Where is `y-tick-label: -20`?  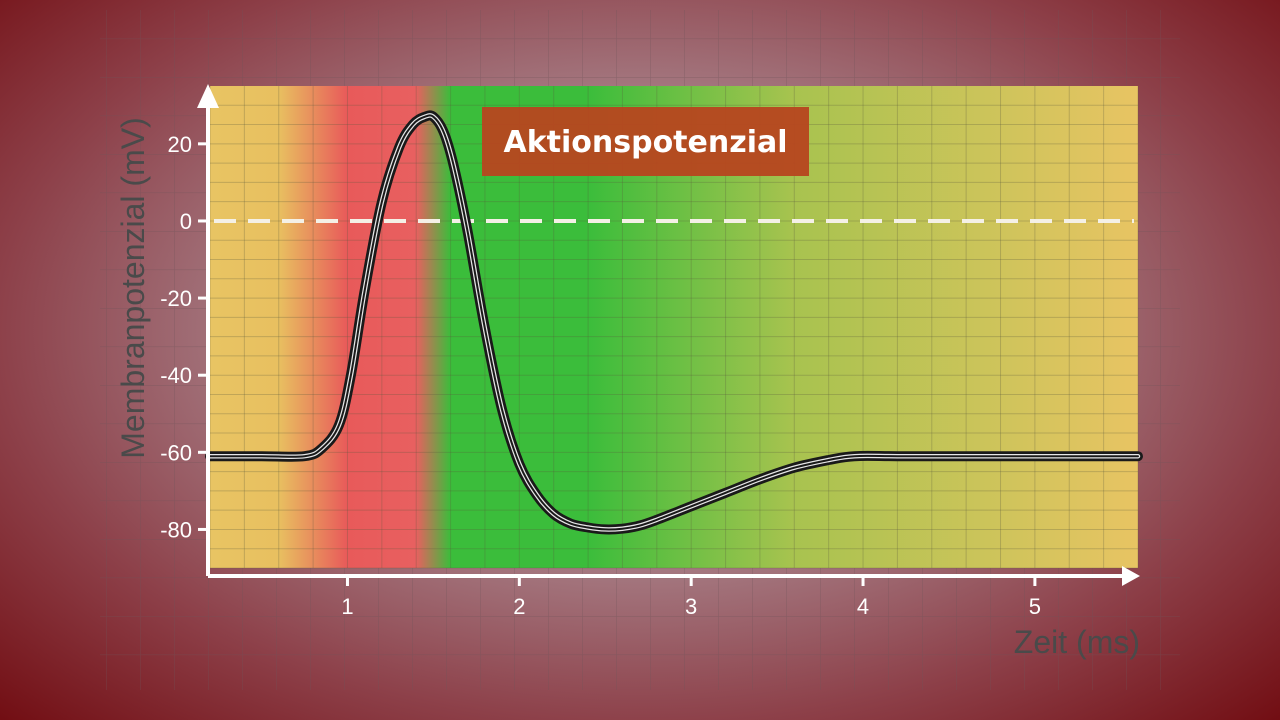
y-tick-label: -20 is located at coordinates (176, 298).